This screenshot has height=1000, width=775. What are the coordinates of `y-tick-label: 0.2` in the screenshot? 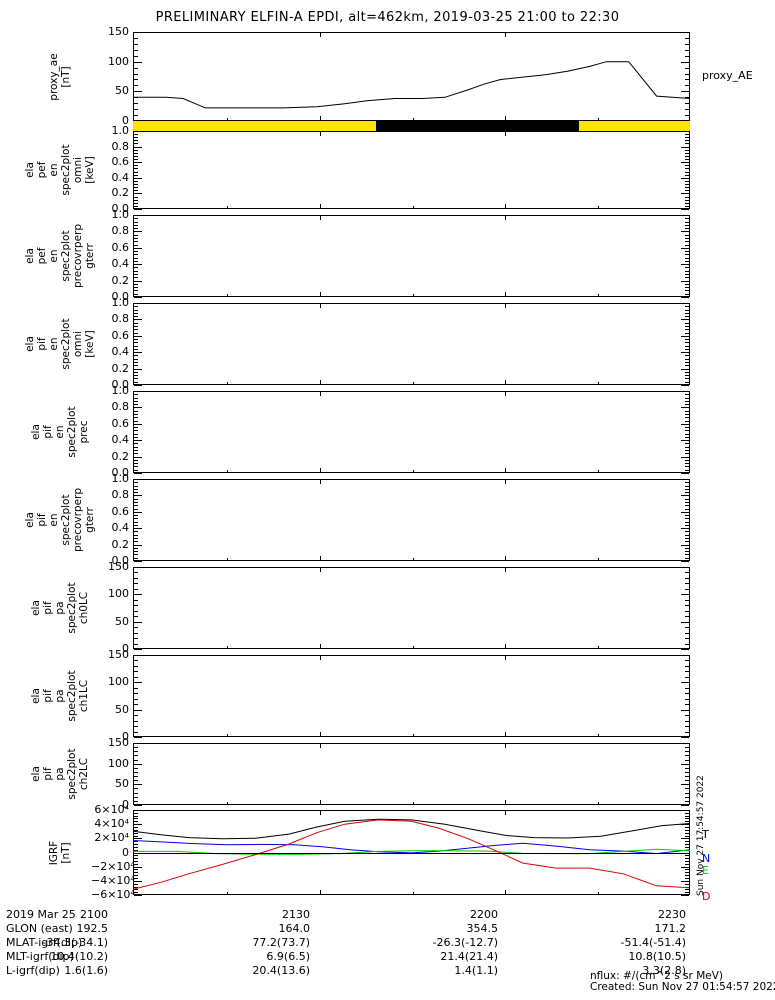 It's located at (110, 544).